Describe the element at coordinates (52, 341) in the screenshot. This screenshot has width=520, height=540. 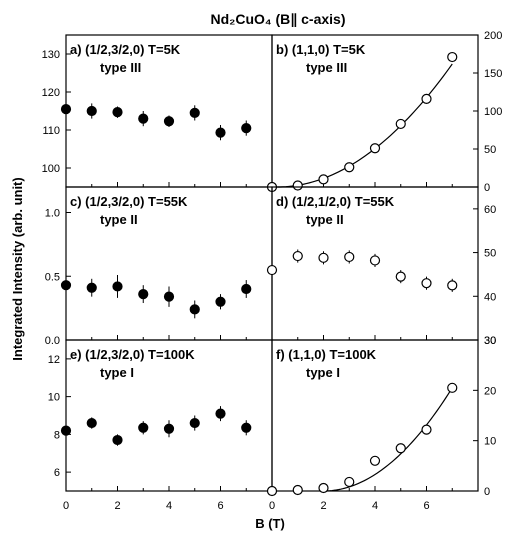
I see `y-tick-label-c-0: 0.0` at that location.